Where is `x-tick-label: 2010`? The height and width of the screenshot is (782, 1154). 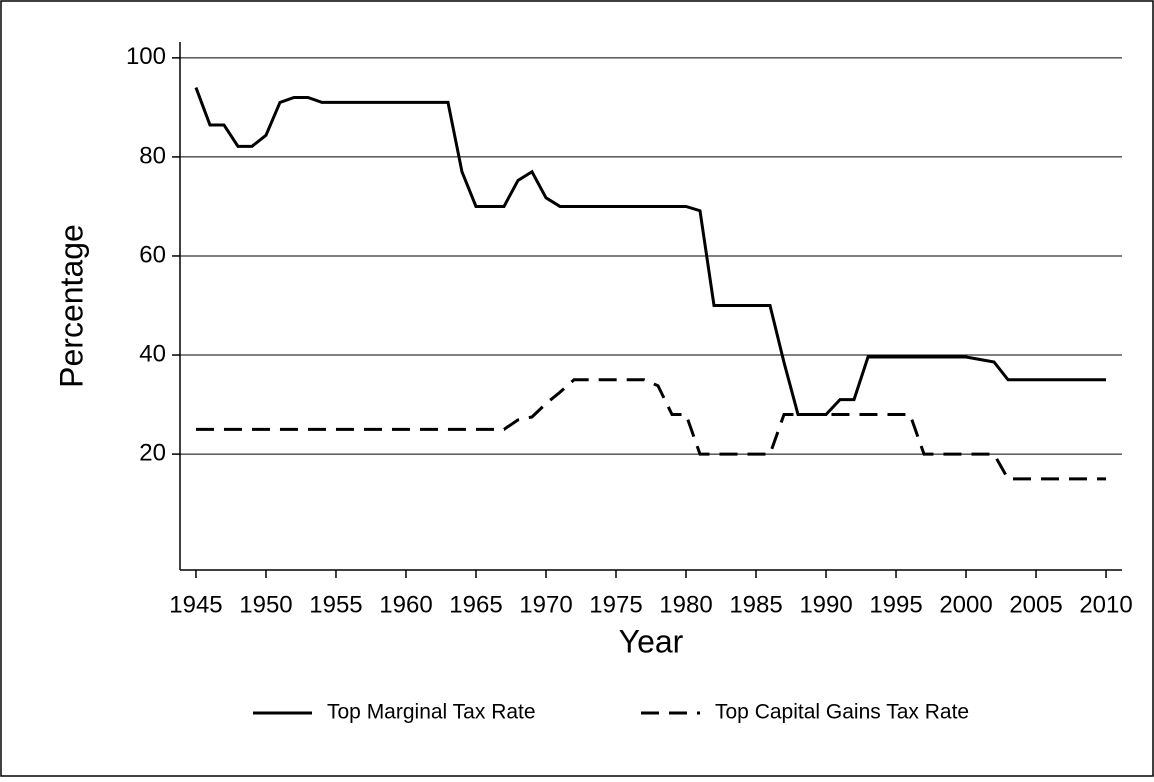
x-tick-label: 2010 is located at coordinates (1105, 604).